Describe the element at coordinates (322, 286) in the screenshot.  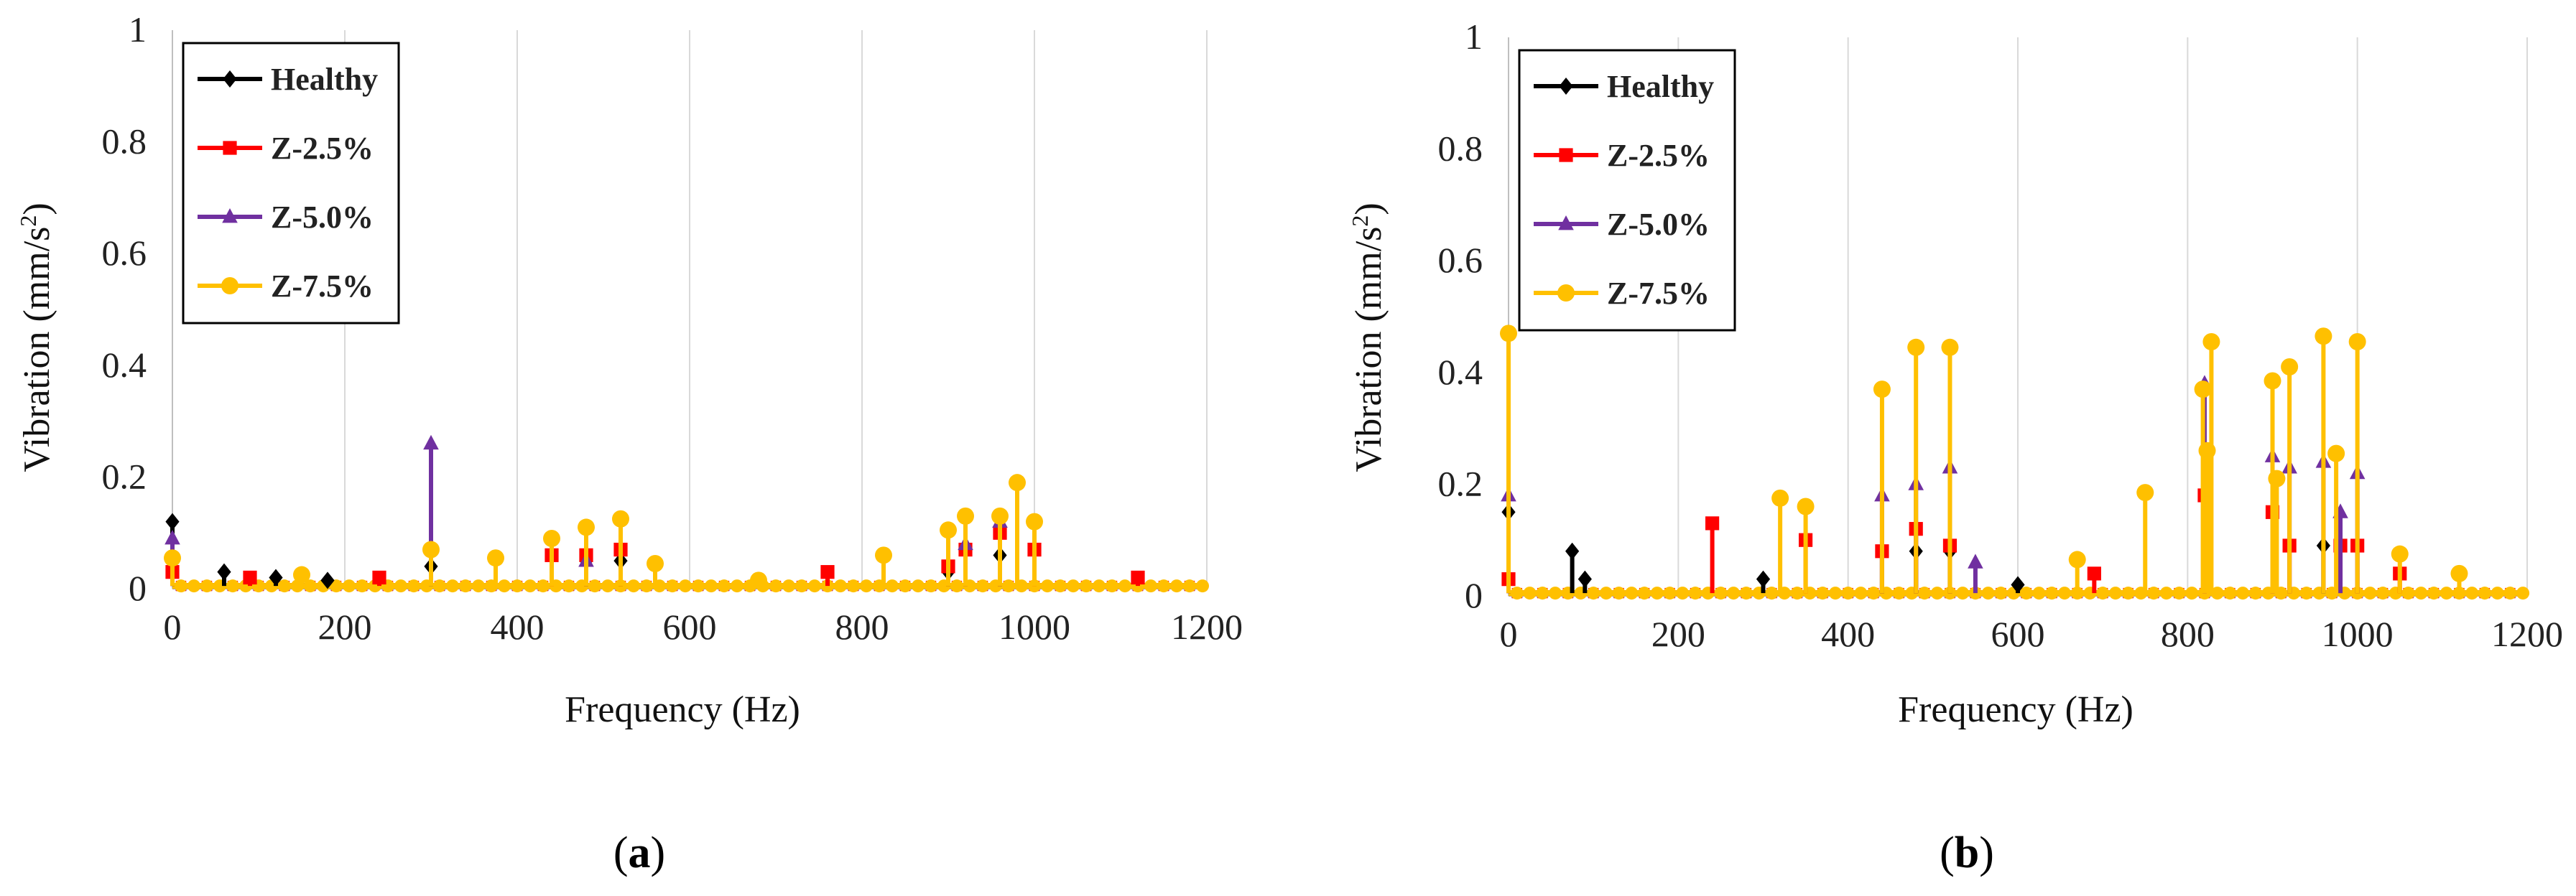
I see `legend-label: Z-7.5%` at that location.